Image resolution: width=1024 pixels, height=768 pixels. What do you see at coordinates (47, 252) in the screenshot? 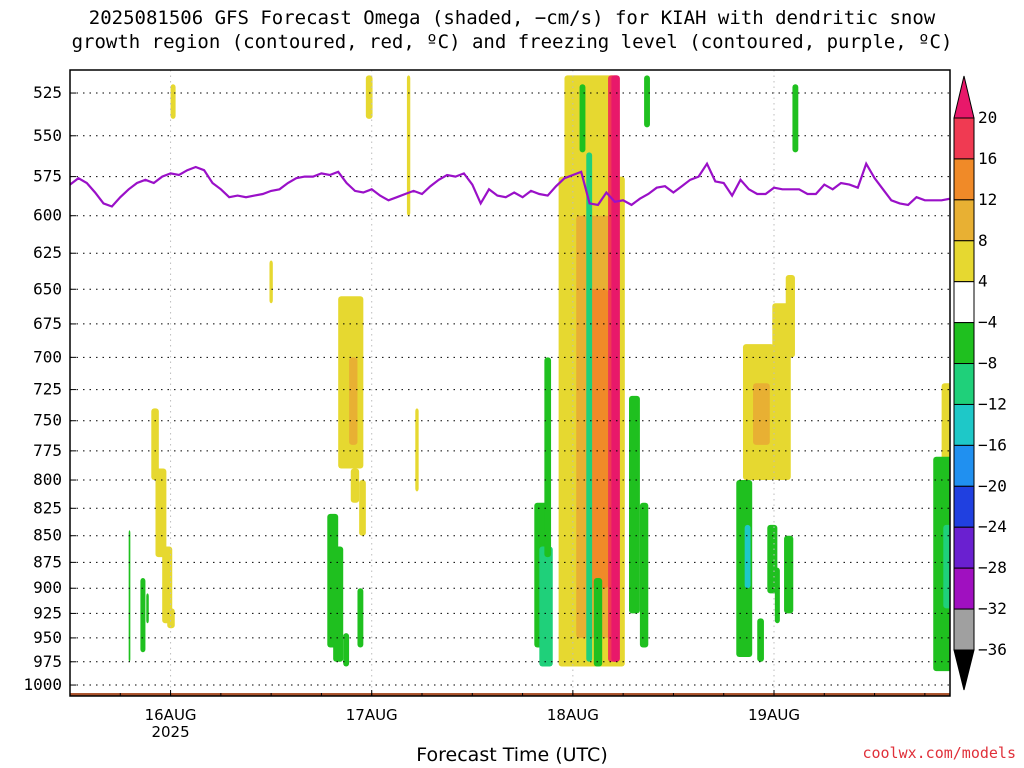
I see `y-tick-label: 625` at bounding box center [47, 252].